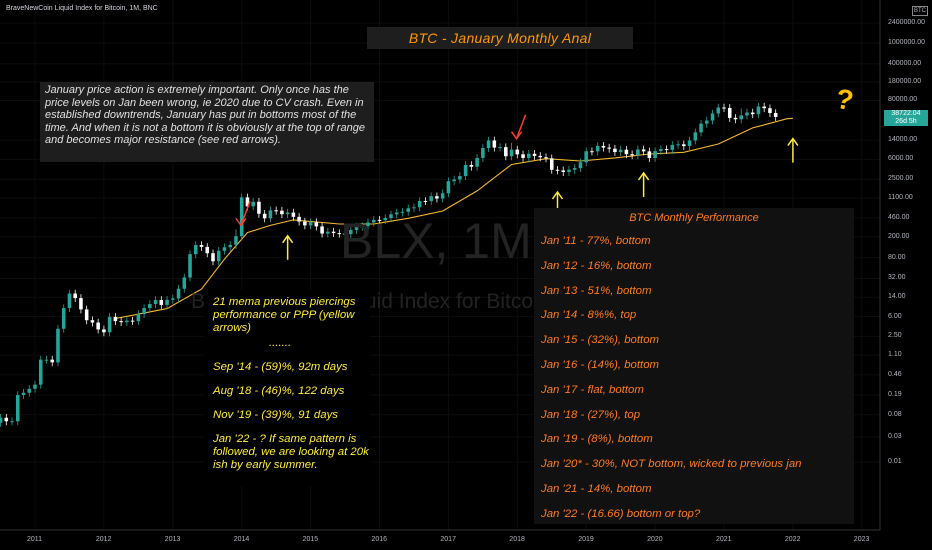  Describe the element at coordinates (920, 11) in the screenshot. I see `currency-badge: BTC` at that location.